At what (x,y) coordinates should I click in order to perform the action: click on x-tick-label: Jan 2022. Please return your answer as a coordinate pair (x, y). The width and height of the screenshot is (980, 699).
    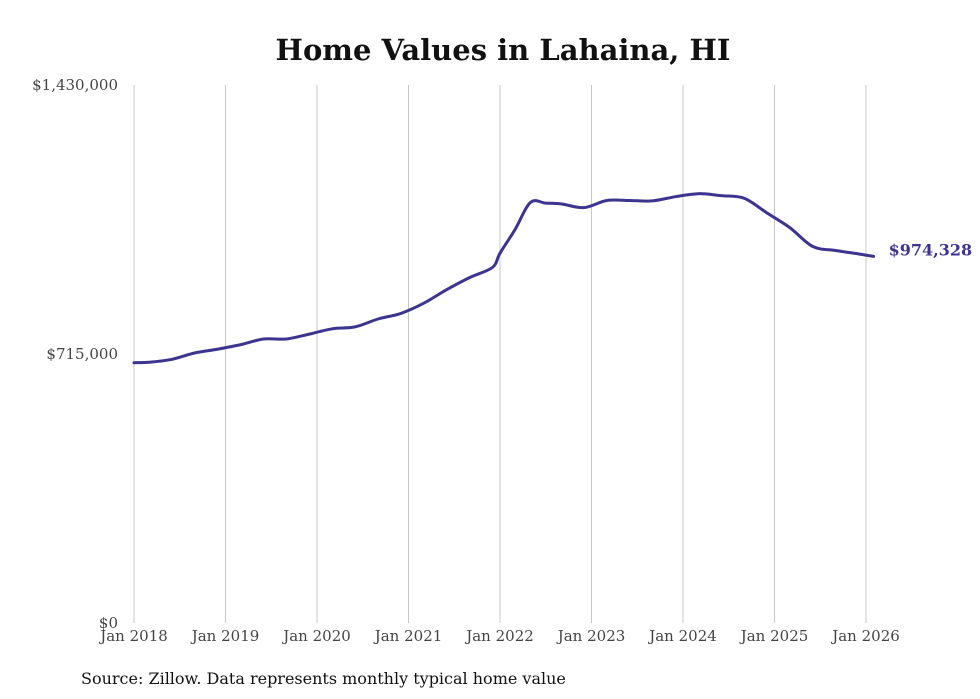
    Looking at the image, I should click on (499, 636).